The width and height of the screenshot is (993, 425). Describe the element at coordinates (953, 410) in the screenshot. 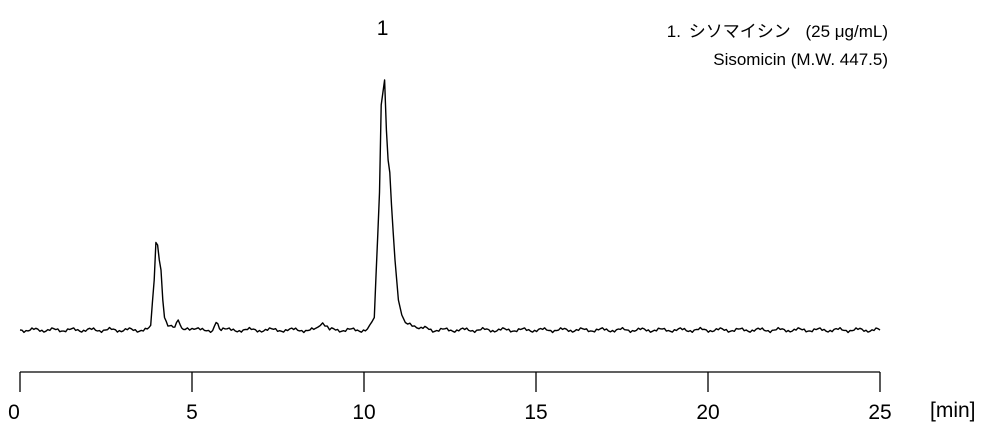

I see `x-axis-unit-label: [min]` at that location.